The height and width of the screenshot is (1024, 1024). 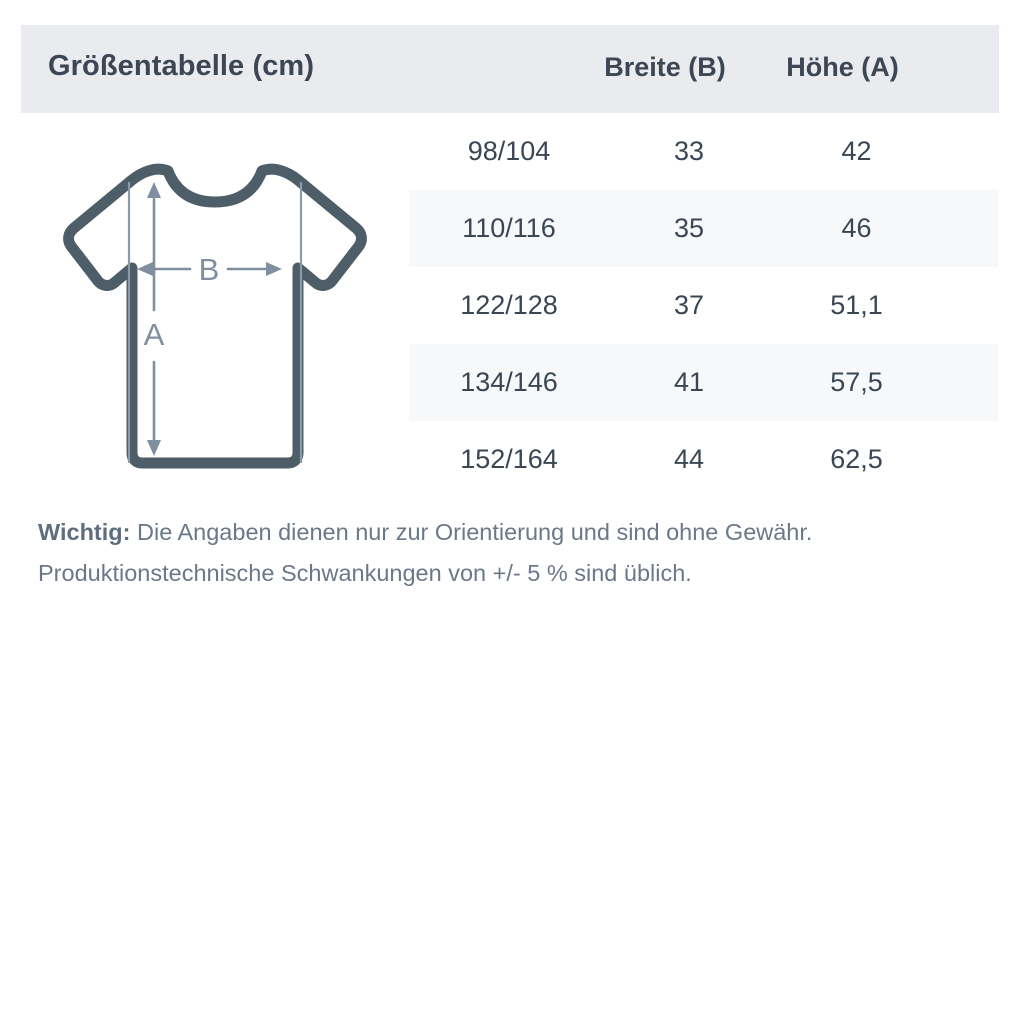 I want to click on measurement-guide-lines, so click(x=215, y=322).